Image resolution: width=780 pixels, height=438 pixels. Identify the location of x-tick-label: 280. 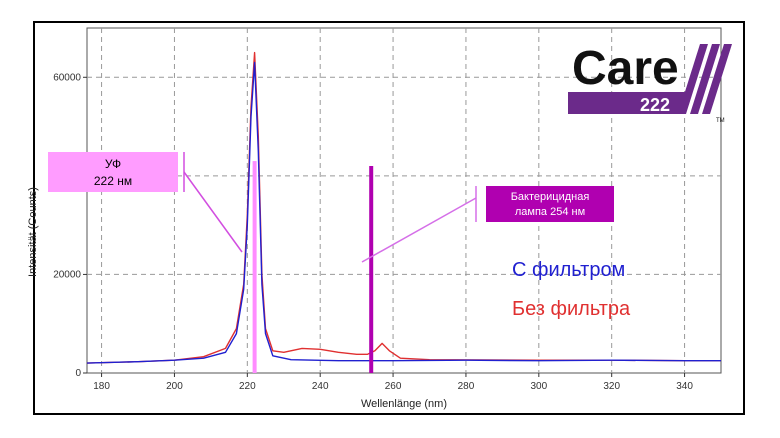
(466, 386).